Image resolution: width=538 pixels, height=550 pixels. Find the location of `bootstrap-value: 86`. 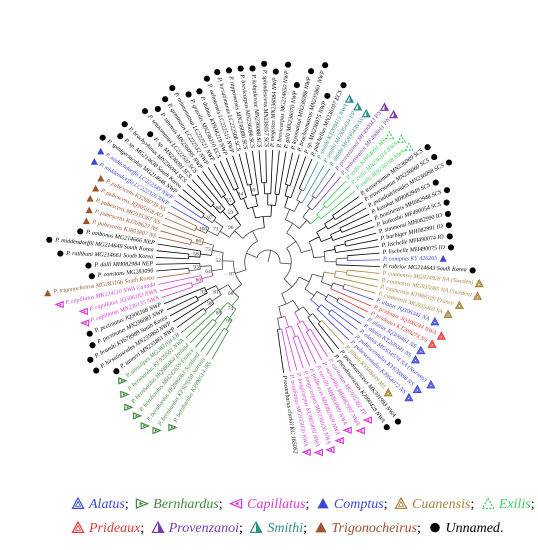

bootstrap-value: 86 is located at coordinates (199, 242).